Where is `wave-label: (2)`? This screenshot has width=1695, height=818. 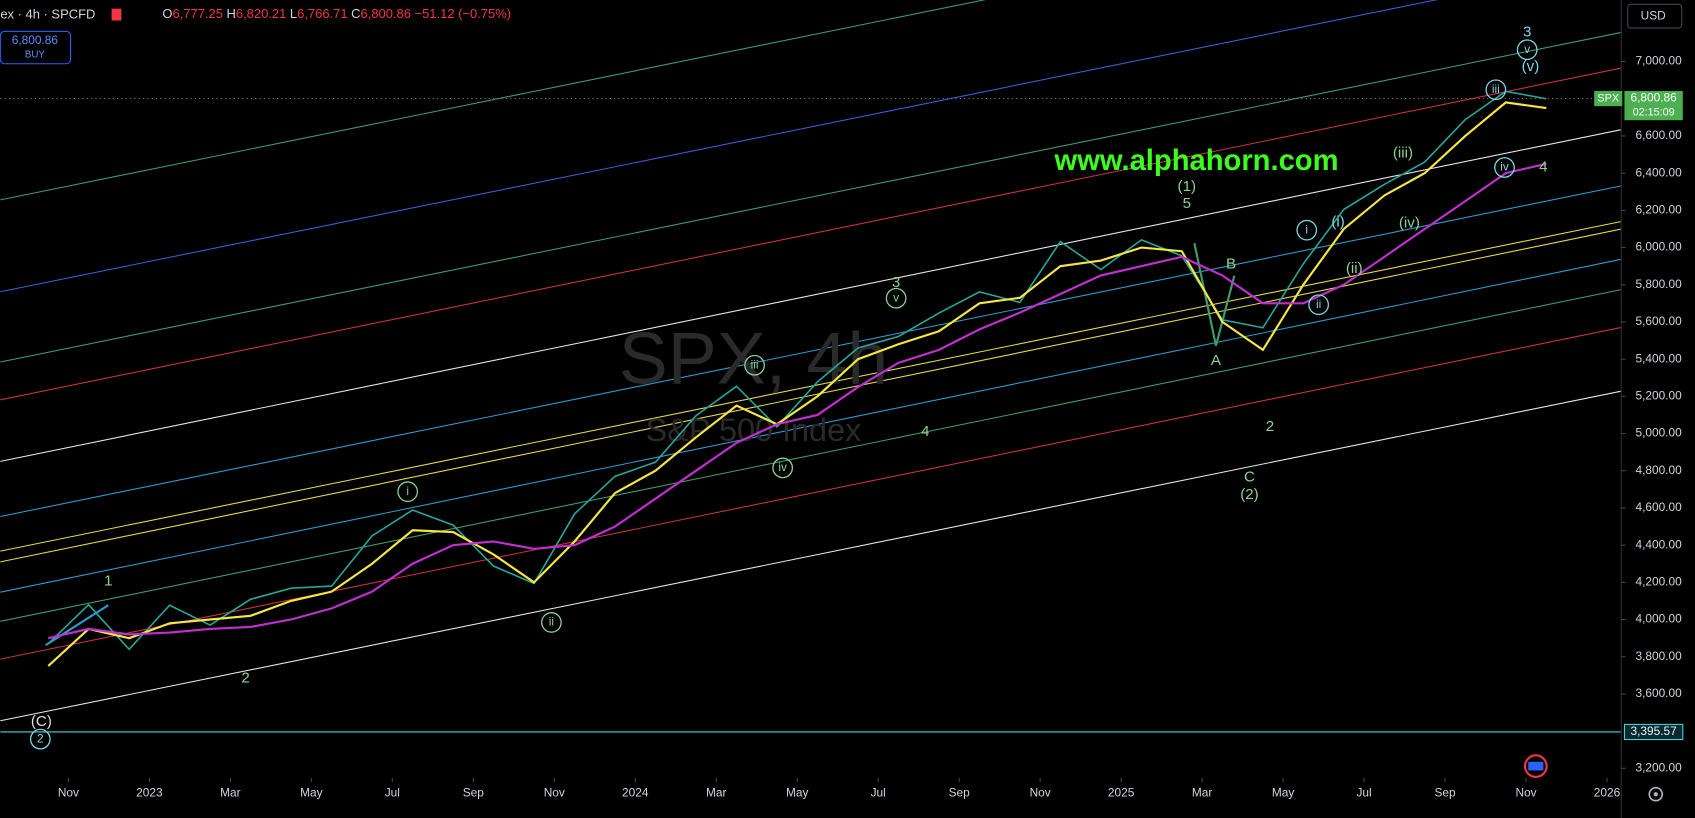
wave-label: (2) is located at coordinates (1249, 494).